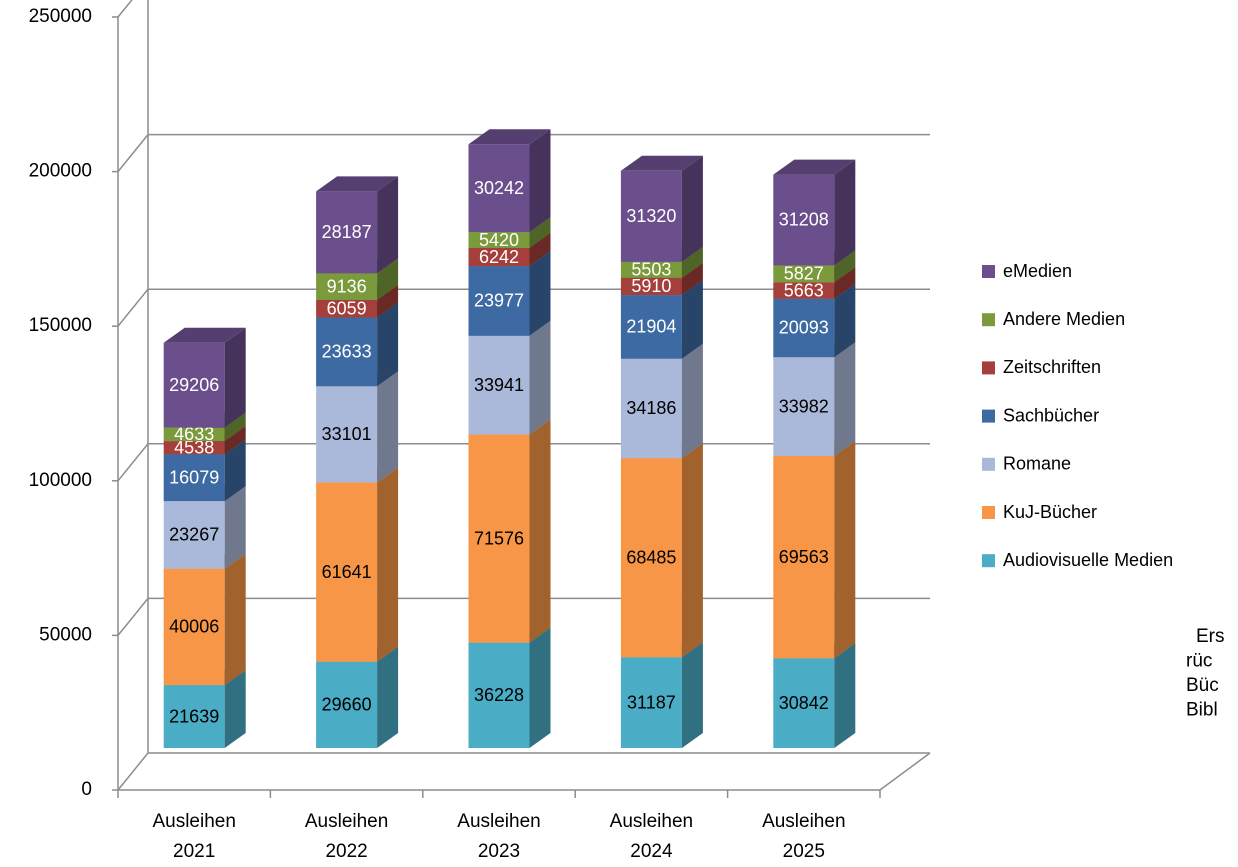 Image resolution: width=1238 pixels, height=867 pixels. I want to click on data-label: 68485, so click(651, 557).